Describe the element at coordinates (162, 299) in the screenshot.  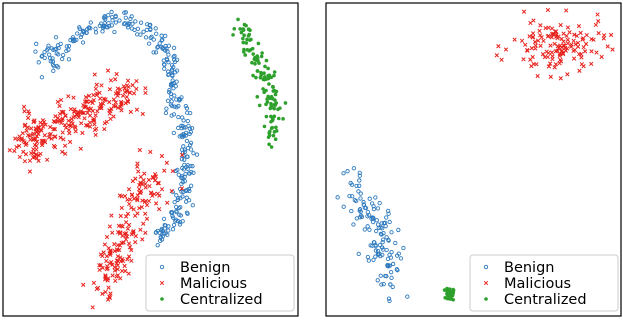
I see `legend-marker-centralized` at that location.